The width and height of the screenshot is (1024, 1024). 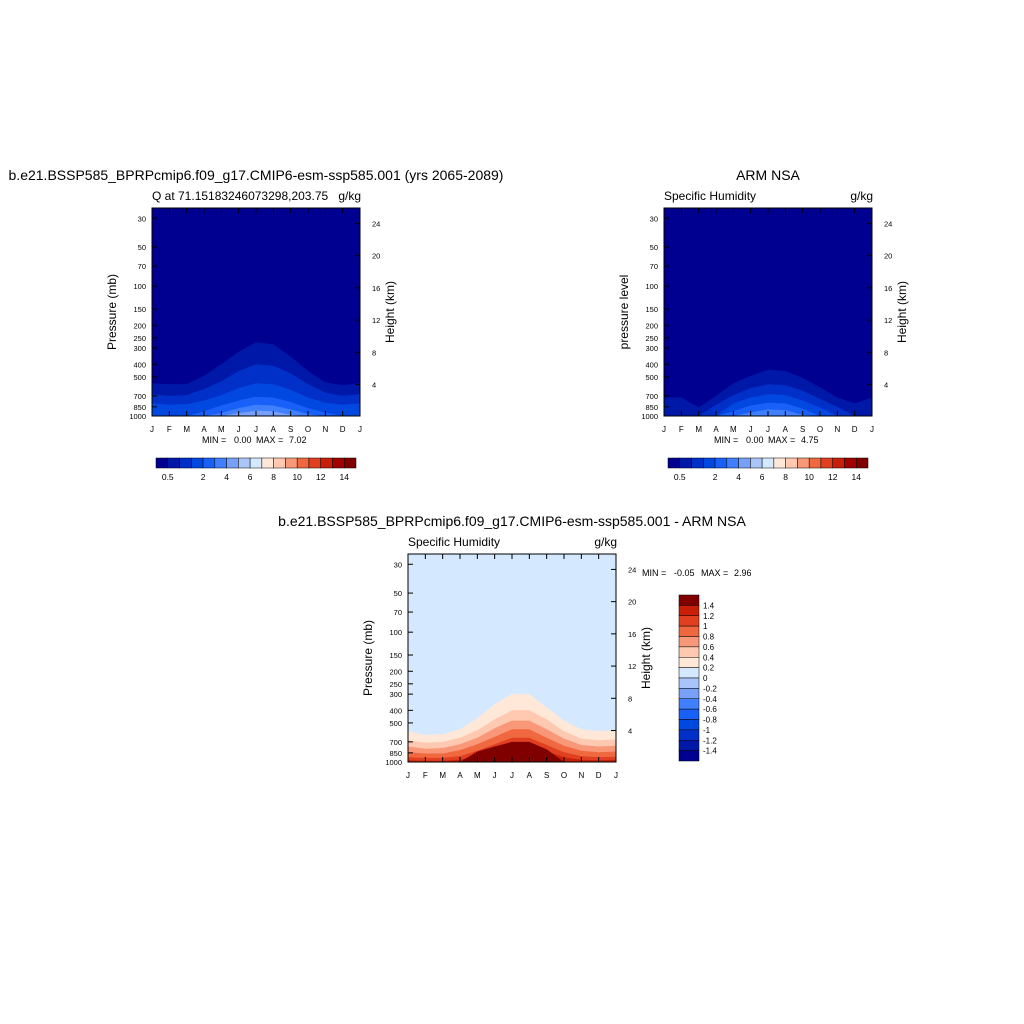 I want to click on height-tick-label: 4, so click(x=630, y=731).